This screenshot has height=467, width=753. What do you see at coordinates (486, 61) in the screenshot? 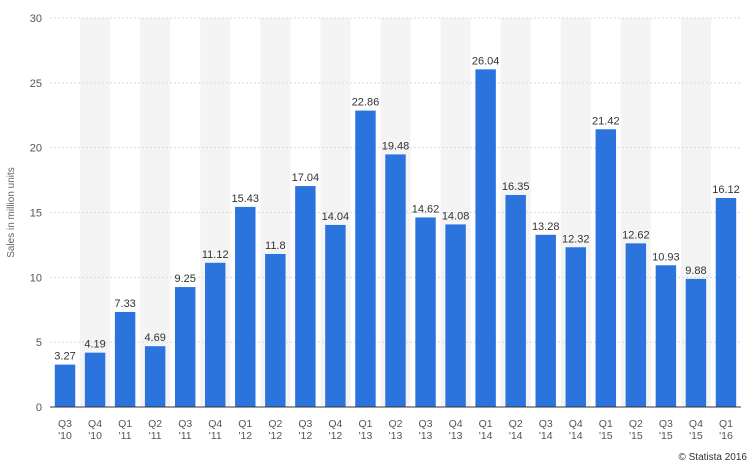
I see `data-label: 26.04` at bounding box center [486, 61].